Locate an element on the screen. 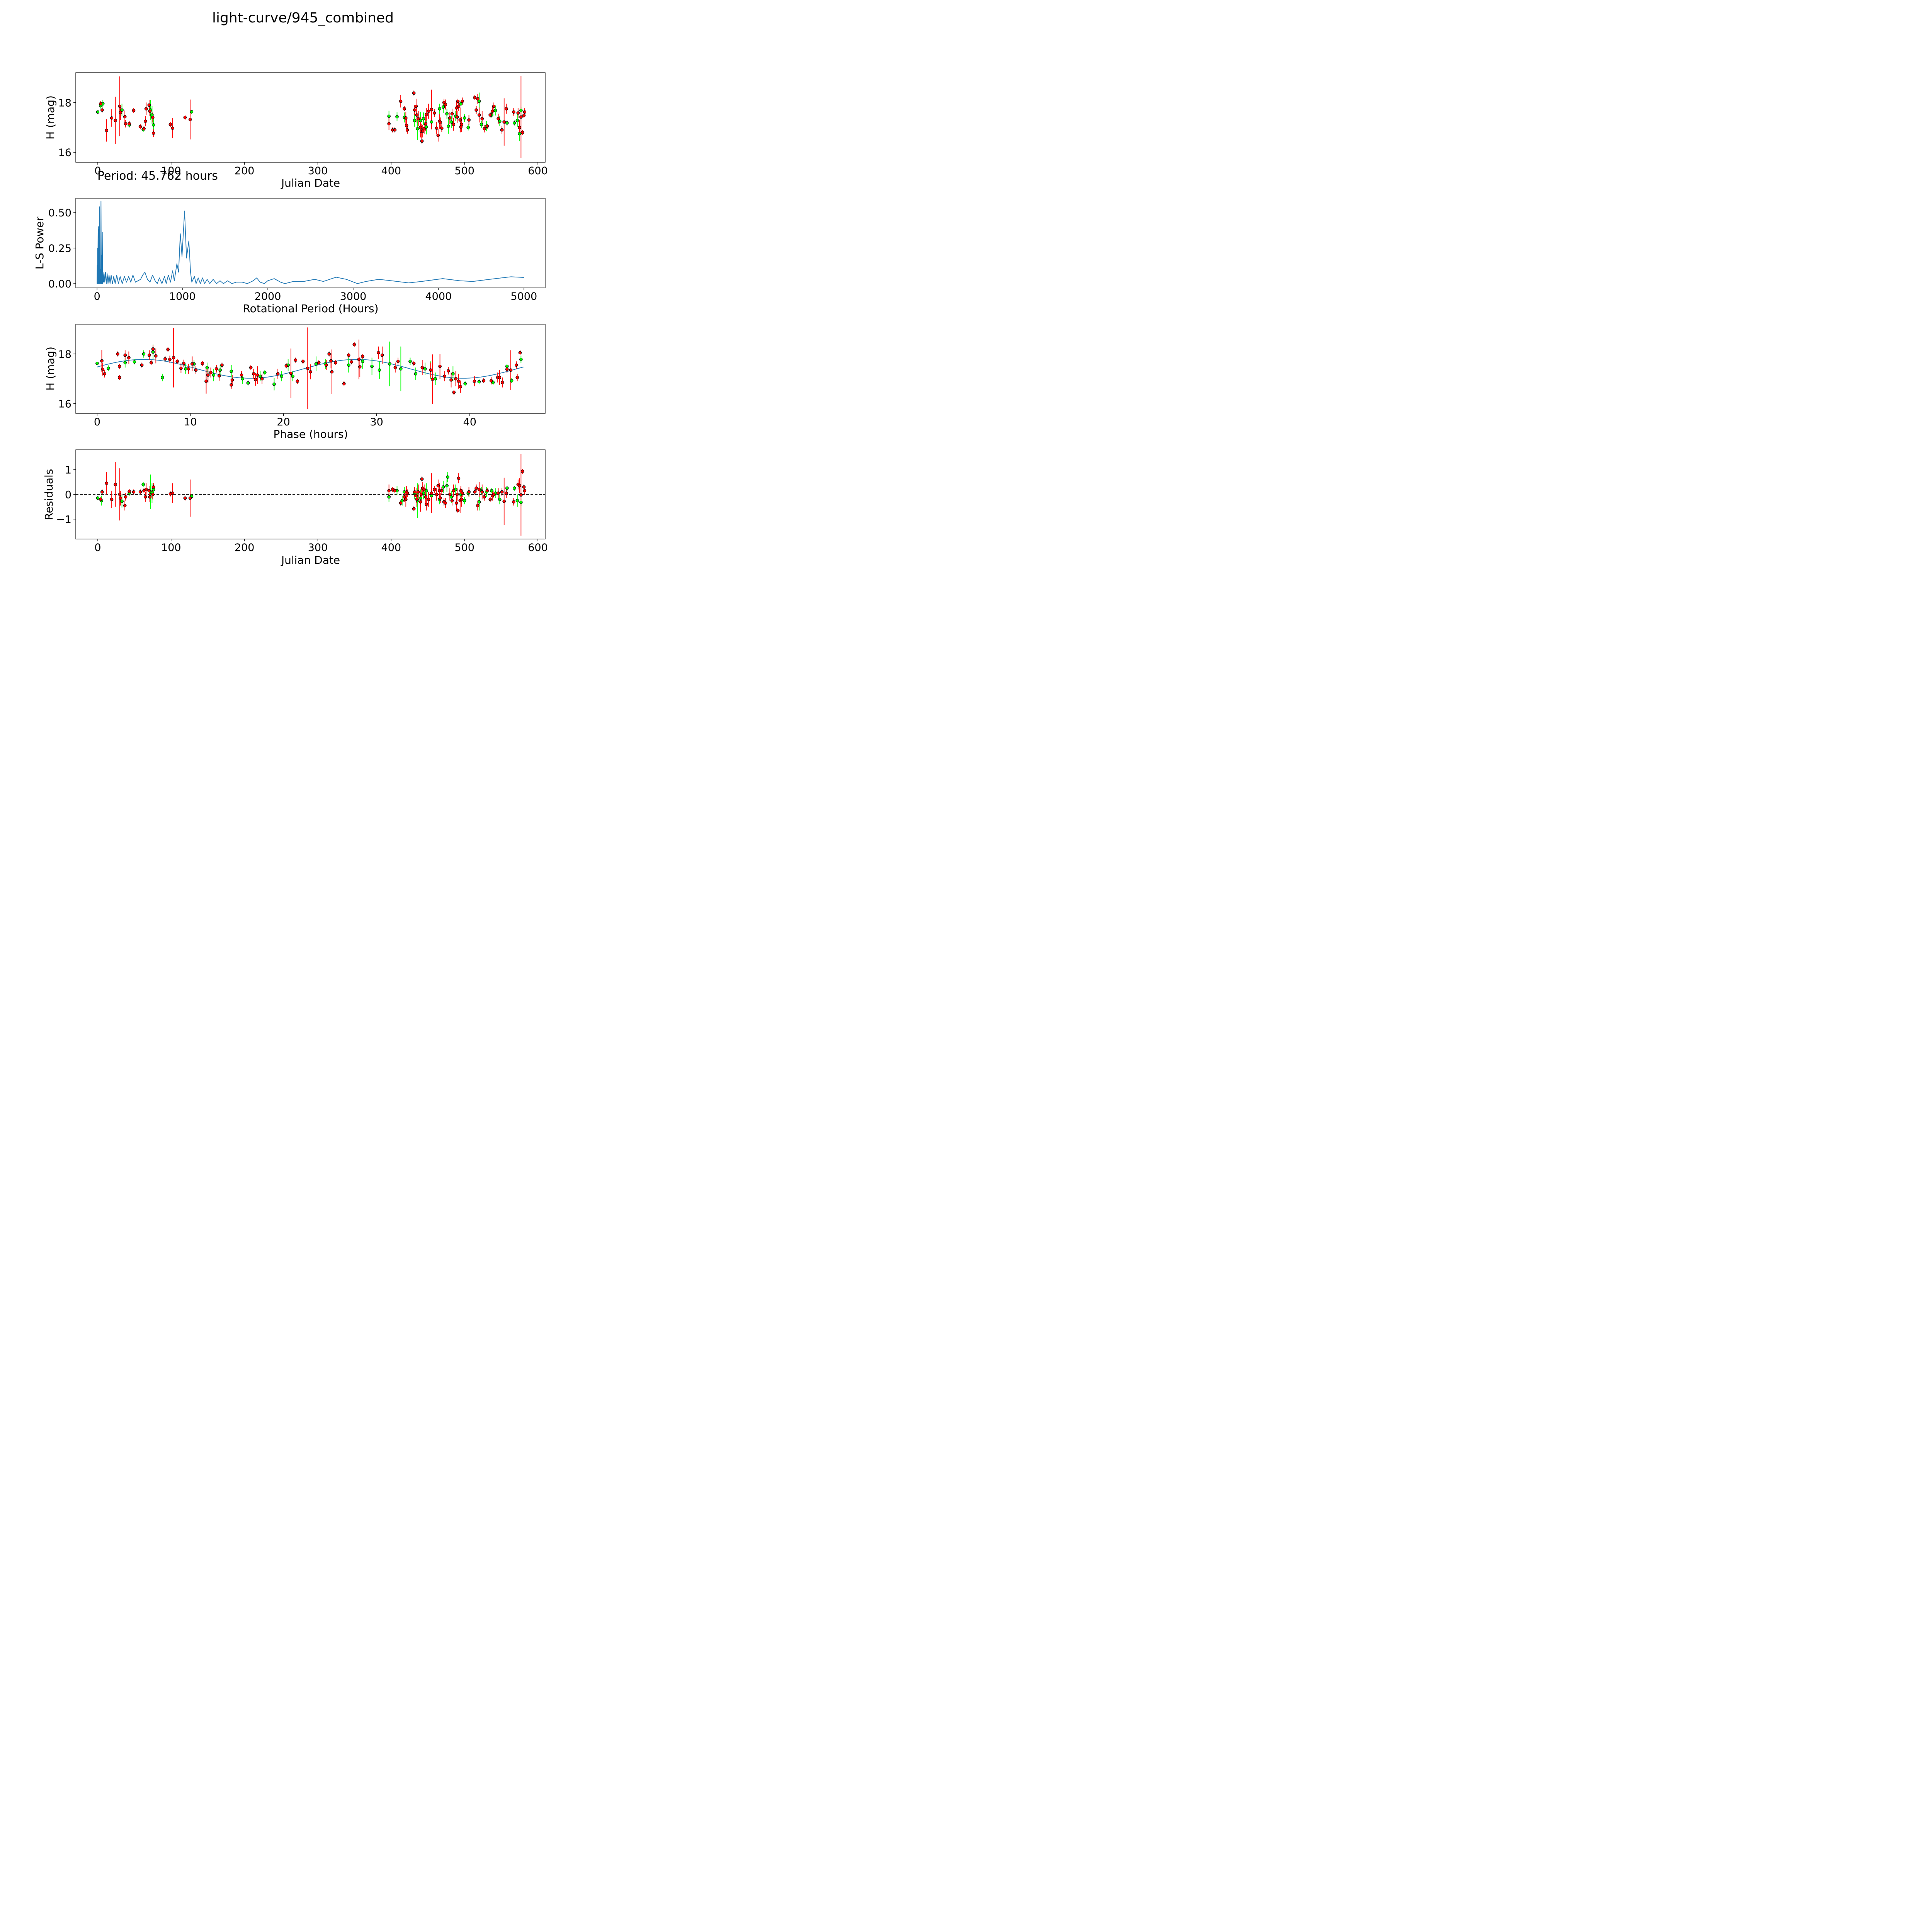  periodogram-axes-frame is located at coordinates (310, 243).